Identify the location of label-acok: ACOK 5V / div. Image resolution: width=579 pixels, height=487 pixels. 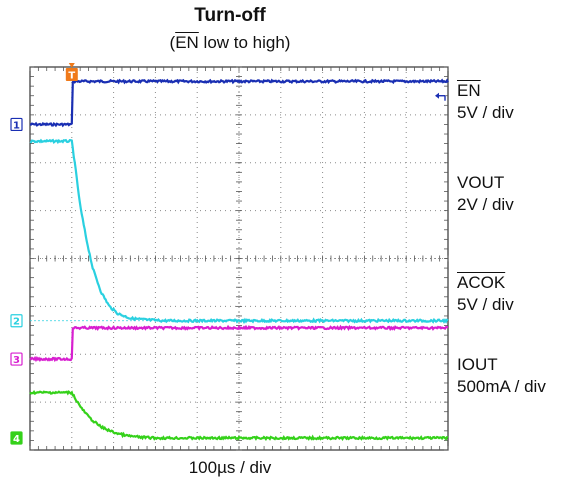
(485, 294).